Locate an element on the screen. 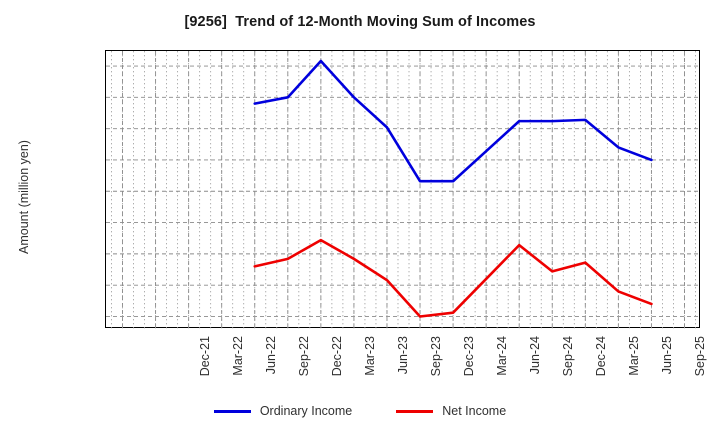 This screenshot has height=440, width=720. x-tick-label: Sep-23 is located at coordinates (435, 356).